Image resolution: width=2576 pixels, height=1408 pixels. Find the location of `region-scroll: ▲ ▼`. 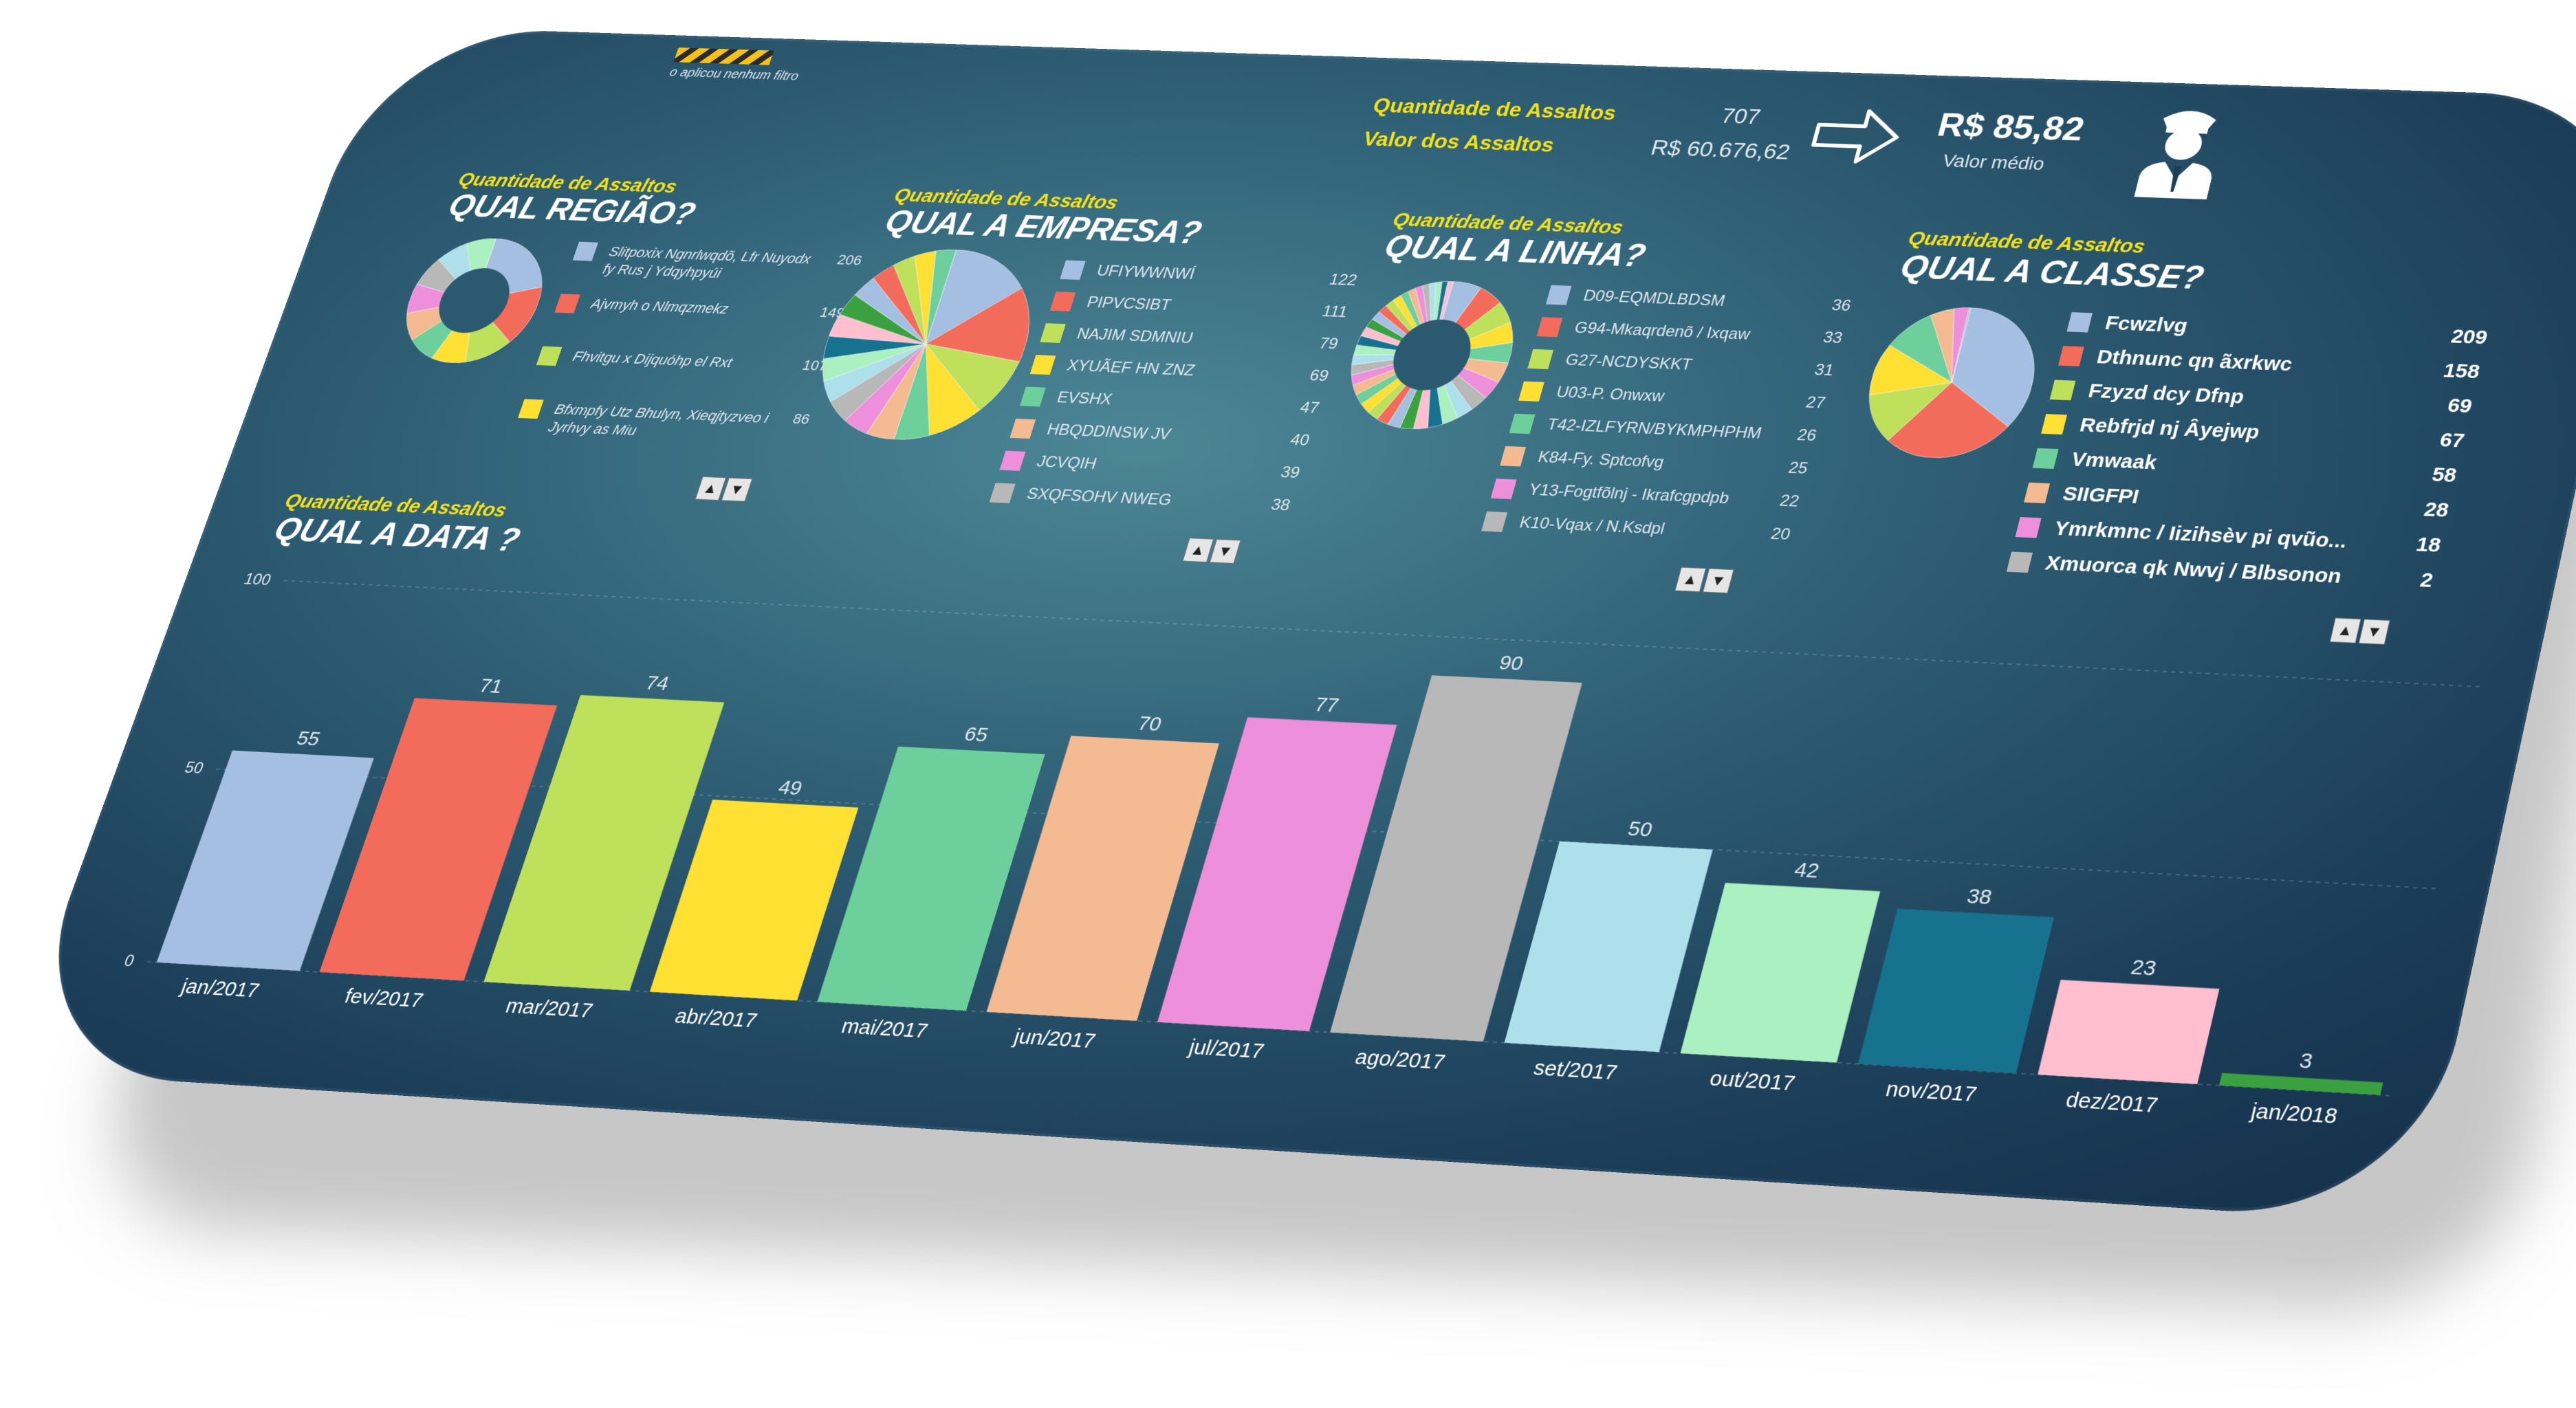

region-scroll: ▲ ▼ is located at coordinates (724, 489).